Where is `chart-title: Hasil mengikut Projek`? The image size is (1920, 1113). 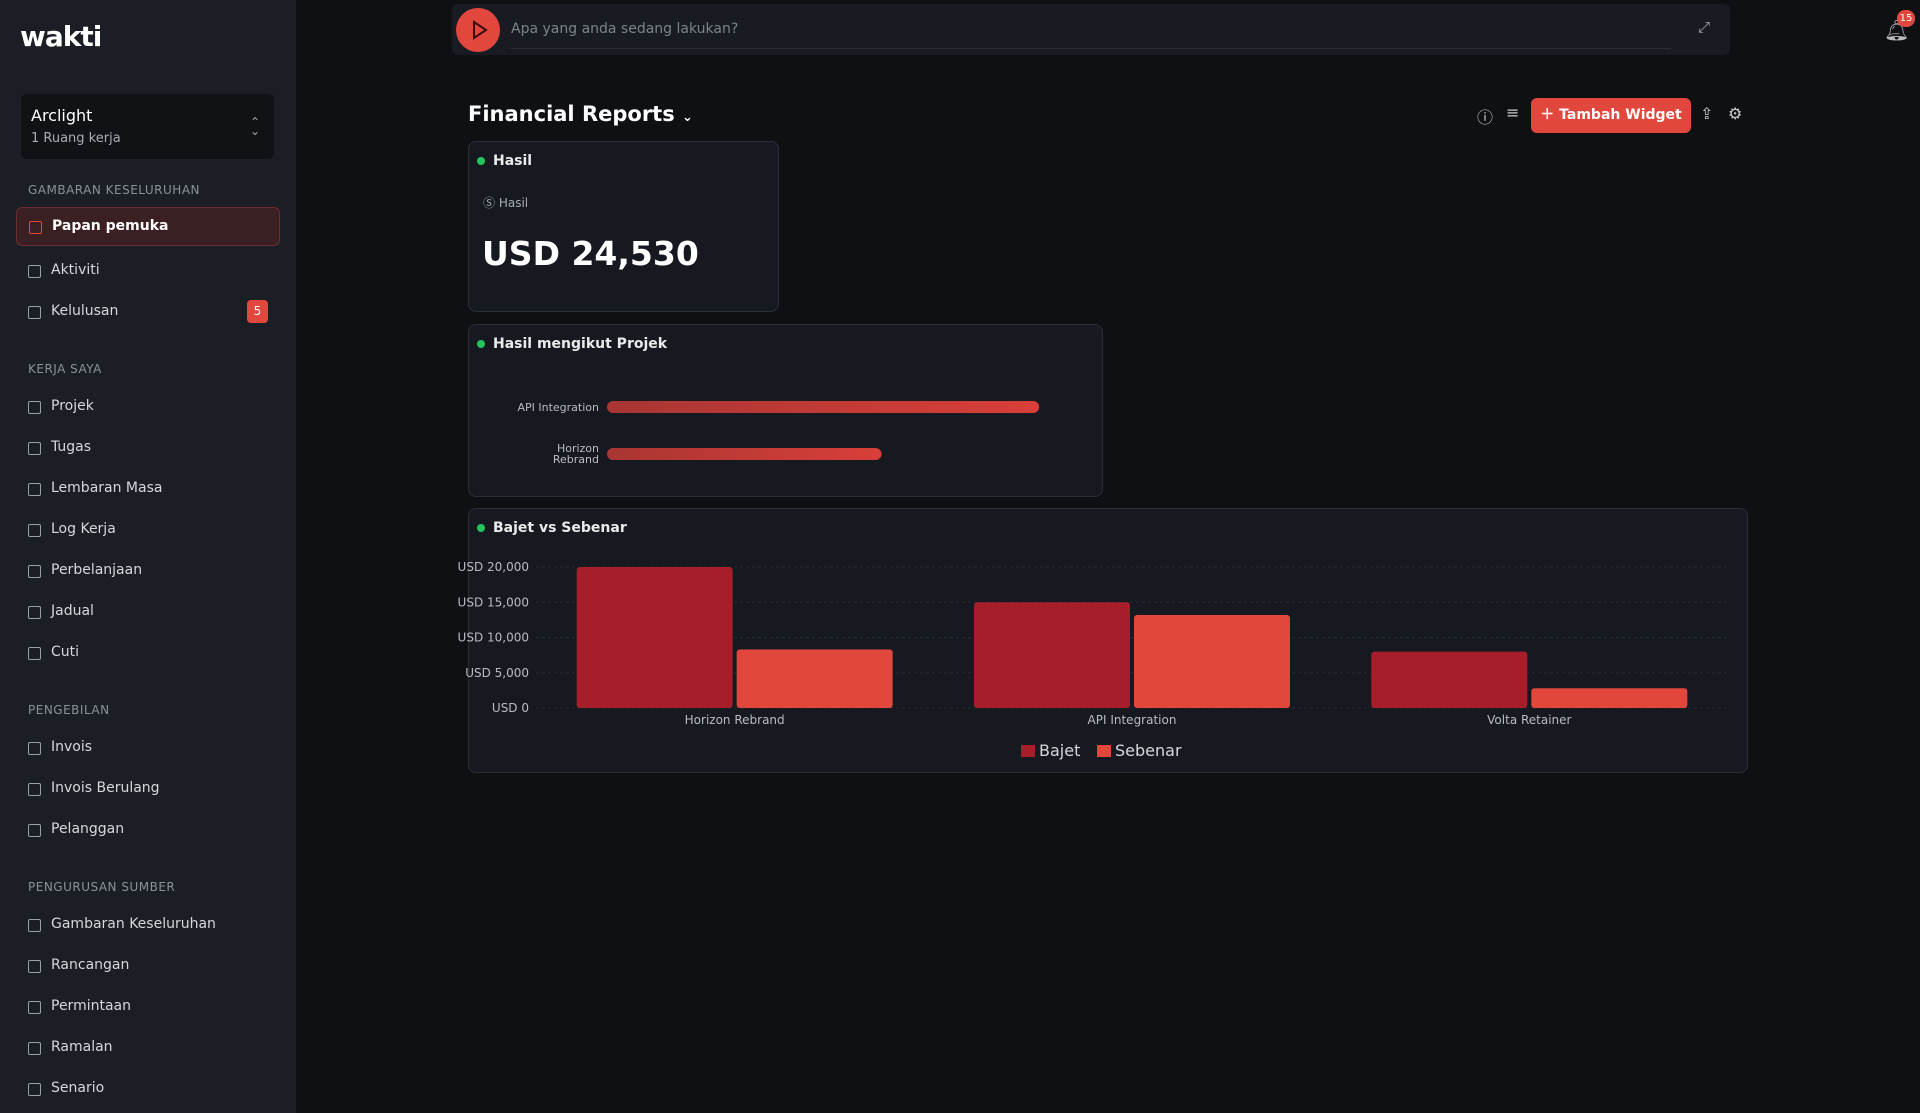
chart-title: Hasil mengikut Projek is located at coordinates (580, 344).